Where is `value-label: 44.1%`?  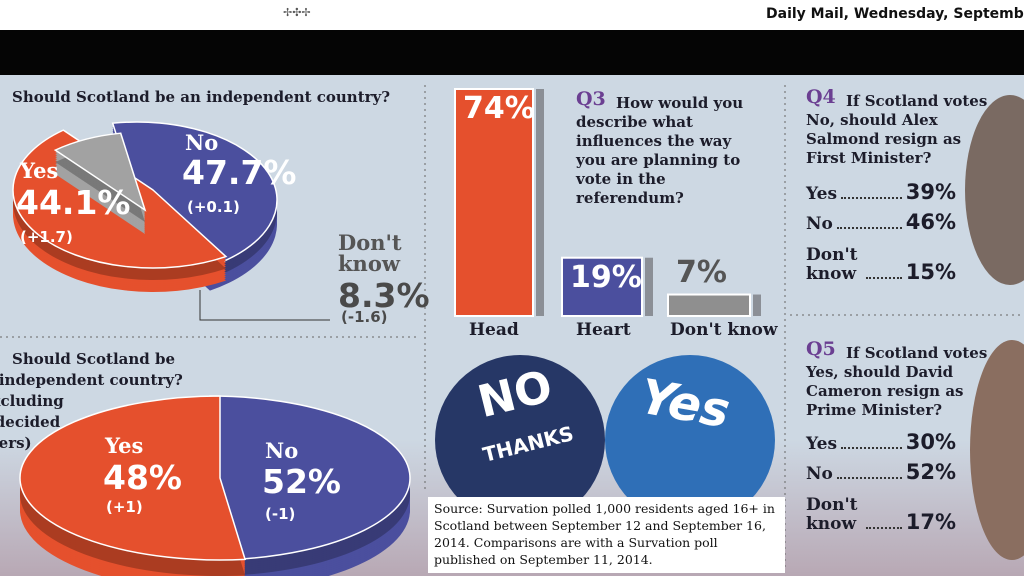
value-label: 44.1% is located at coordinates (73, 202).